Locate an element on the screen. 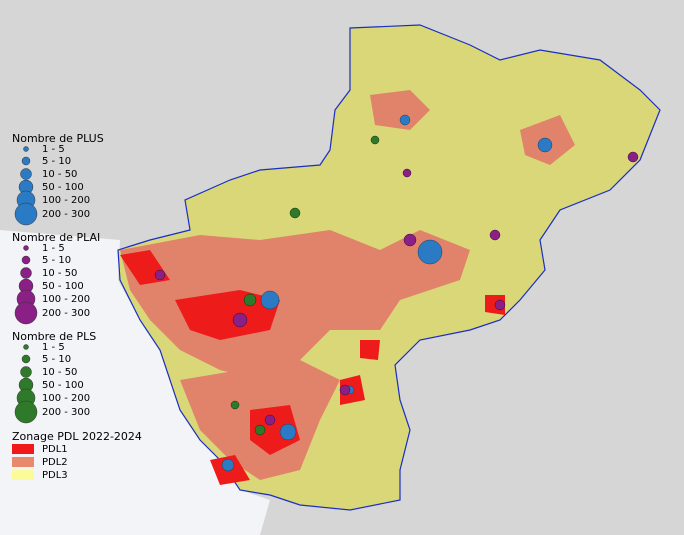 The height and width of the screenshot is (535, 684). legend-title: Nombre de PLS is located at coordinates (54, 336).